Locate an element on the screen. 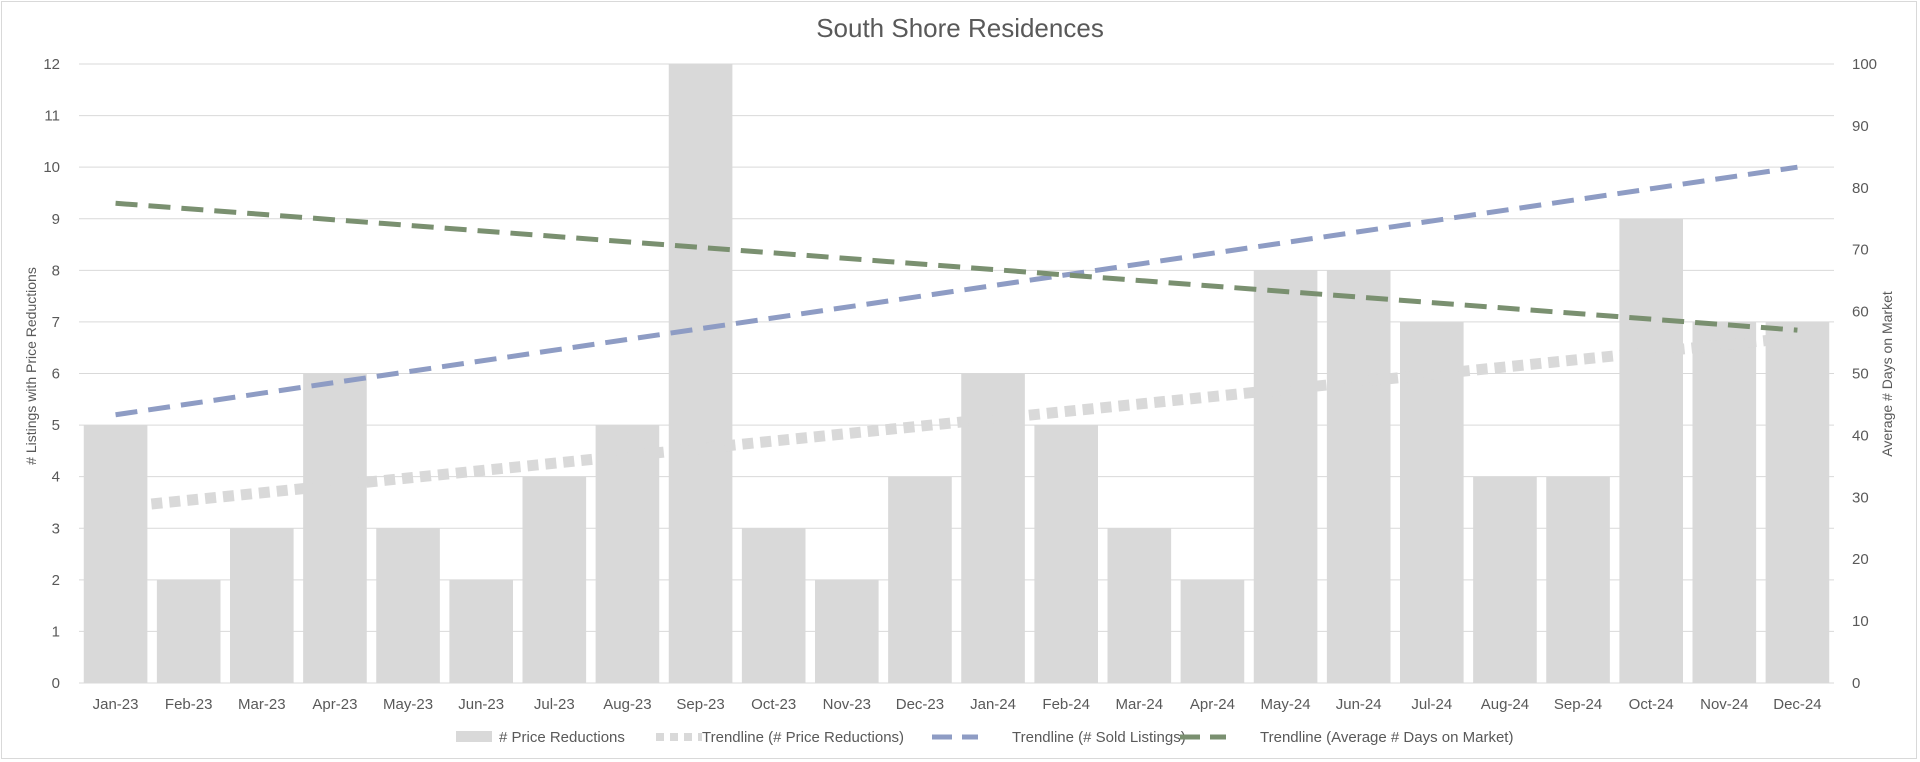 This screenshot has width=1920, height=762. y2-tick-label: 60 is located at coordinates (1860, 312).